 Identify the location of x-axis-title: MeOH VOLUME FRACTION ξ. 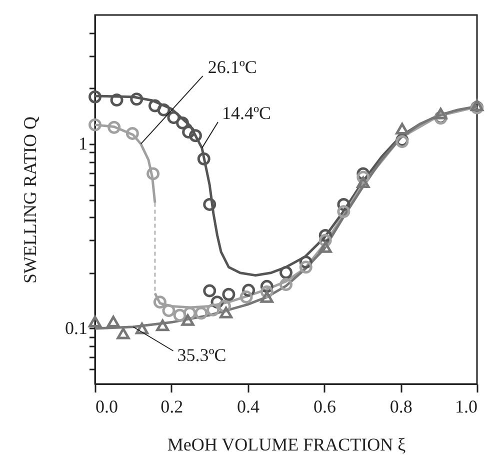
(286, 444).